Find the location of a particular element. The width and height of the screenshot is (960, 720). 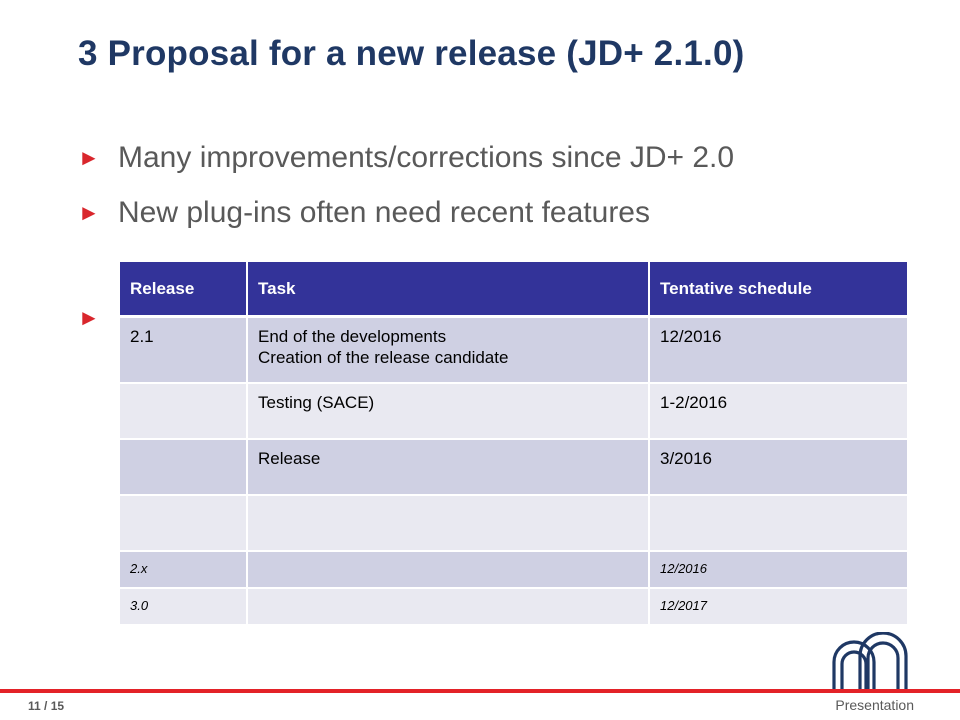

cell-schedule: 1-2/2016 is located at coordinates (779, 411).